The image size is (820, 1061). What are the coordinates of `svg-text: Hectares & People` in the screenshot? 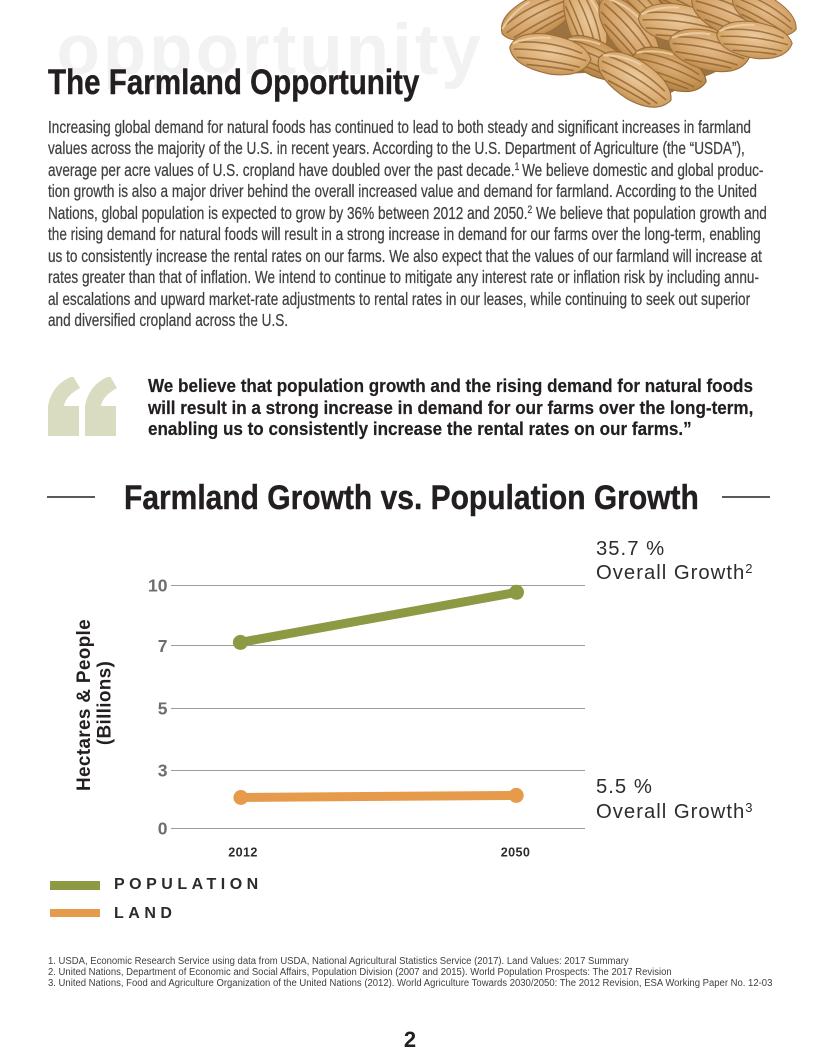 It's located at (84, 705).